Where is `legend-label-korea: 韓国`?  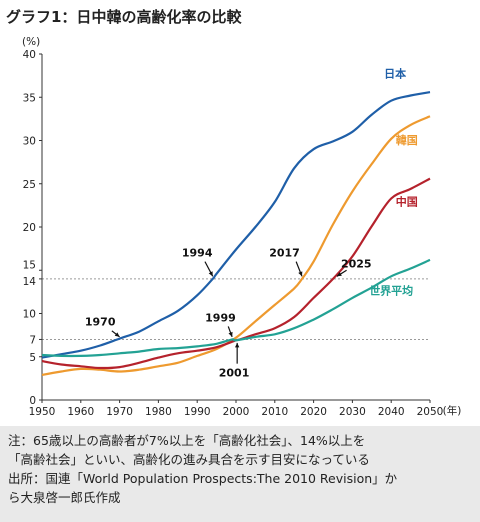 legend-label-korea: 韓国 is located at coordinates (407, 140).